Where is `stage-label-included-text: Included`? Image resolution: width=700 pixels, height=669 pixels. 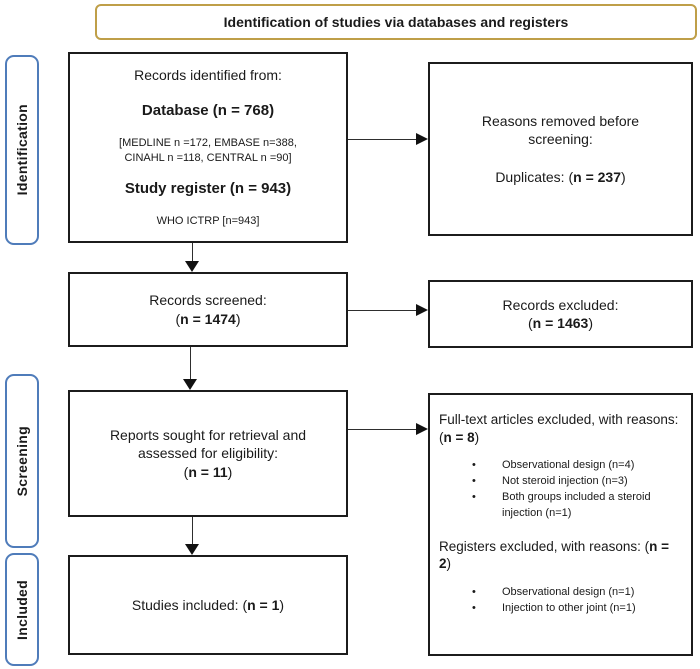 stage-label-included-text: Included is located at coordinates (22, 609).